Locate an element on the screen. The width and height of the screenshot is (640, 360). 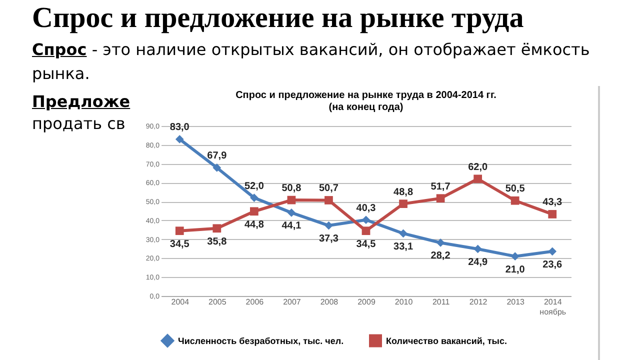
chart-subtitle: Спрос и предложение на рынке труда в 2004-2014 гг. (на конец года) is located at coordinates (366, 101).